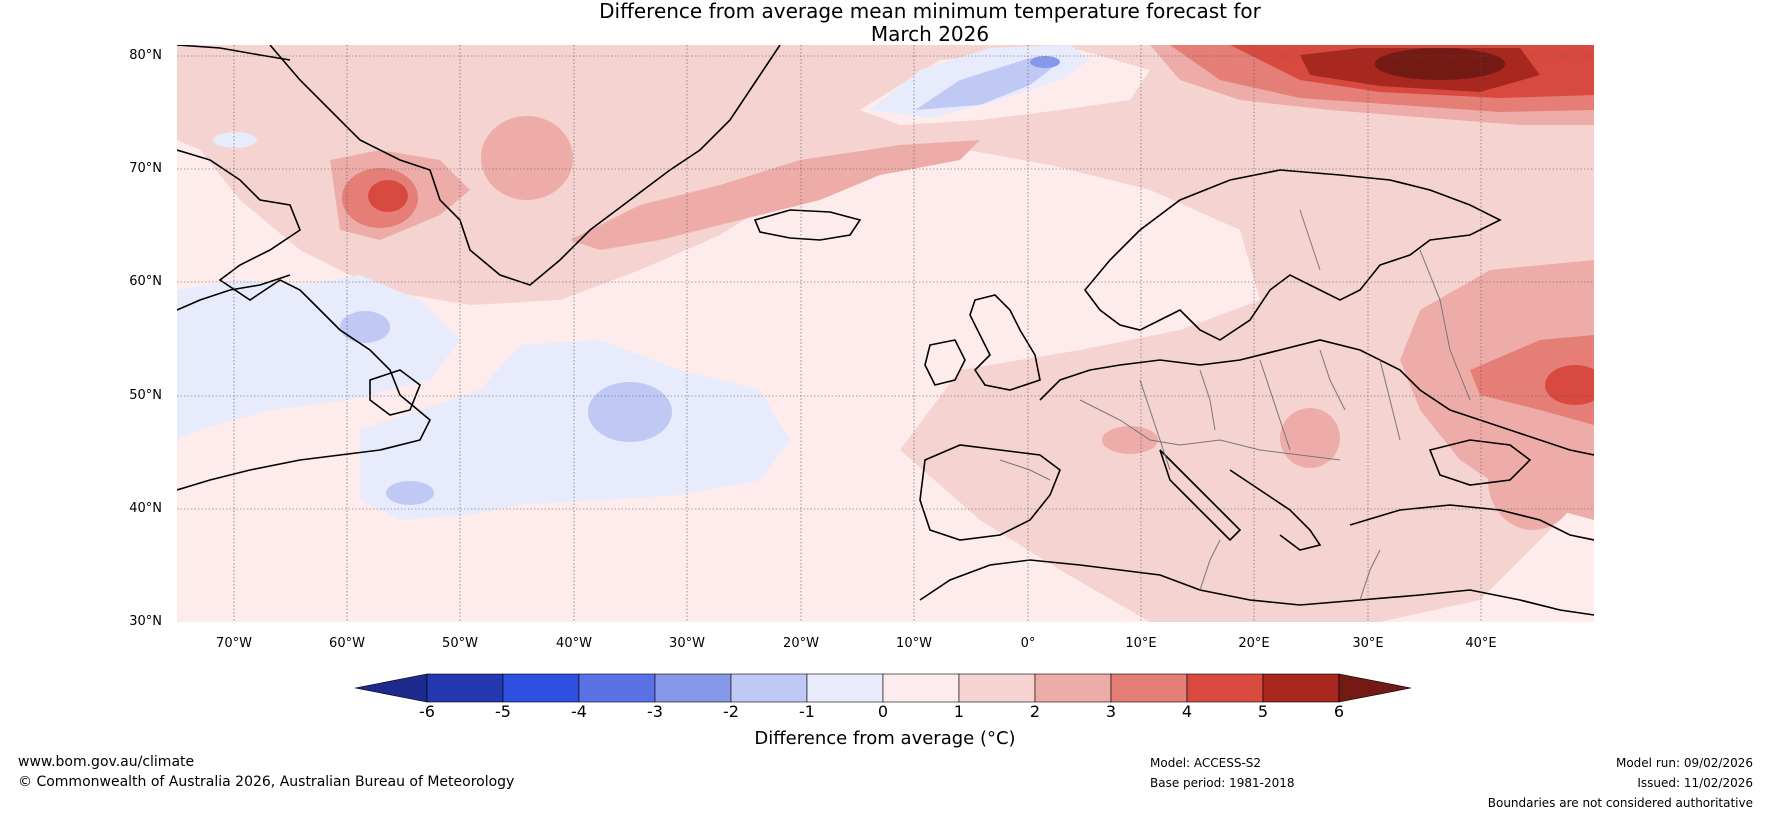 The height and width of the screenshot is (816, 1770). Describe the element at coordinates (1222, 783) in the screenshot. I see `footer-base-period: Base period: 1981-2018` at that location.